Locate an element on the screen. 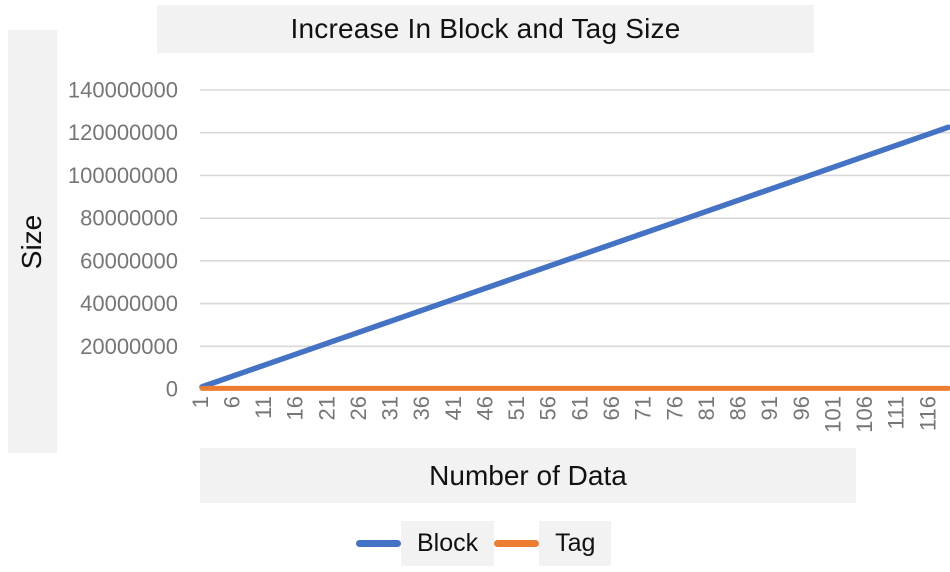 The height and width of the screenshot is (572, 950). y-tick-label: 40000000 is located at coordinates (129, 303).